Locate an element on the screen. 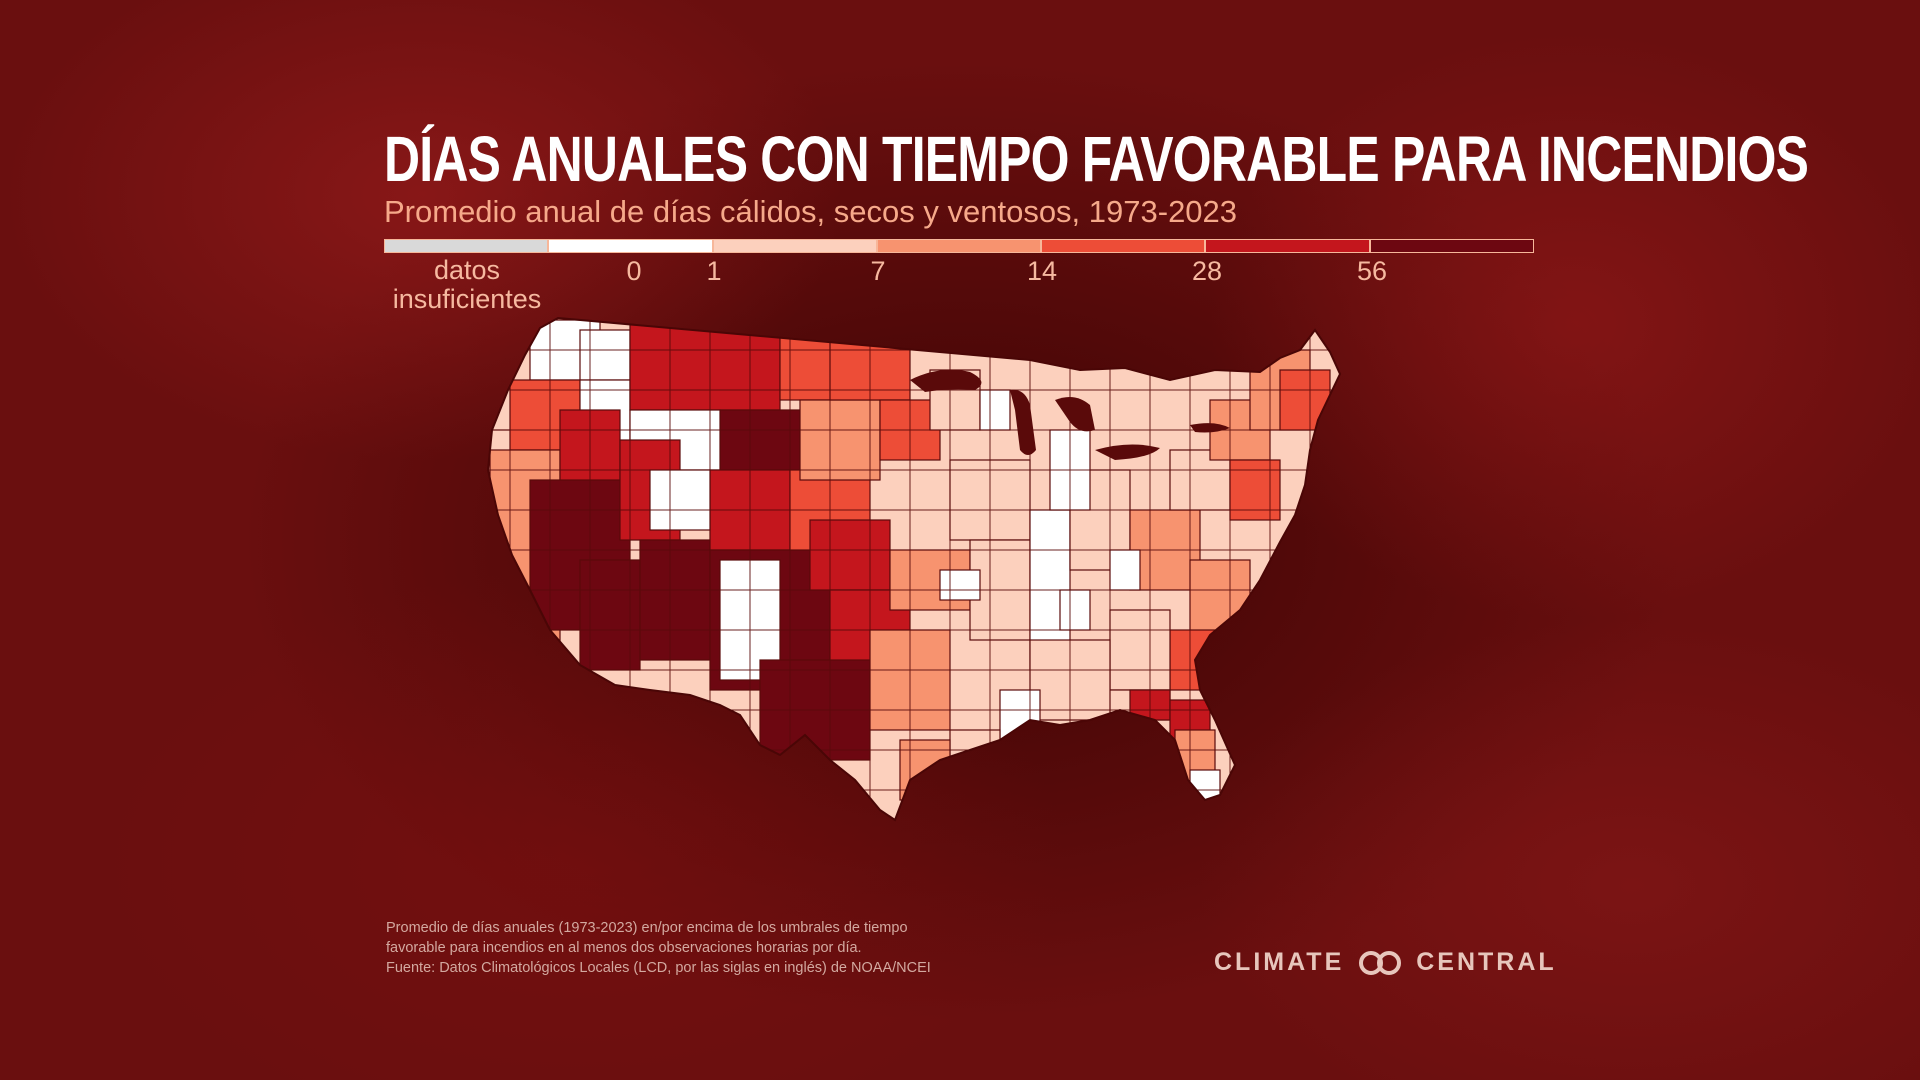  brand-right-text: CENTRAL is located at coordinates (1486, 962).